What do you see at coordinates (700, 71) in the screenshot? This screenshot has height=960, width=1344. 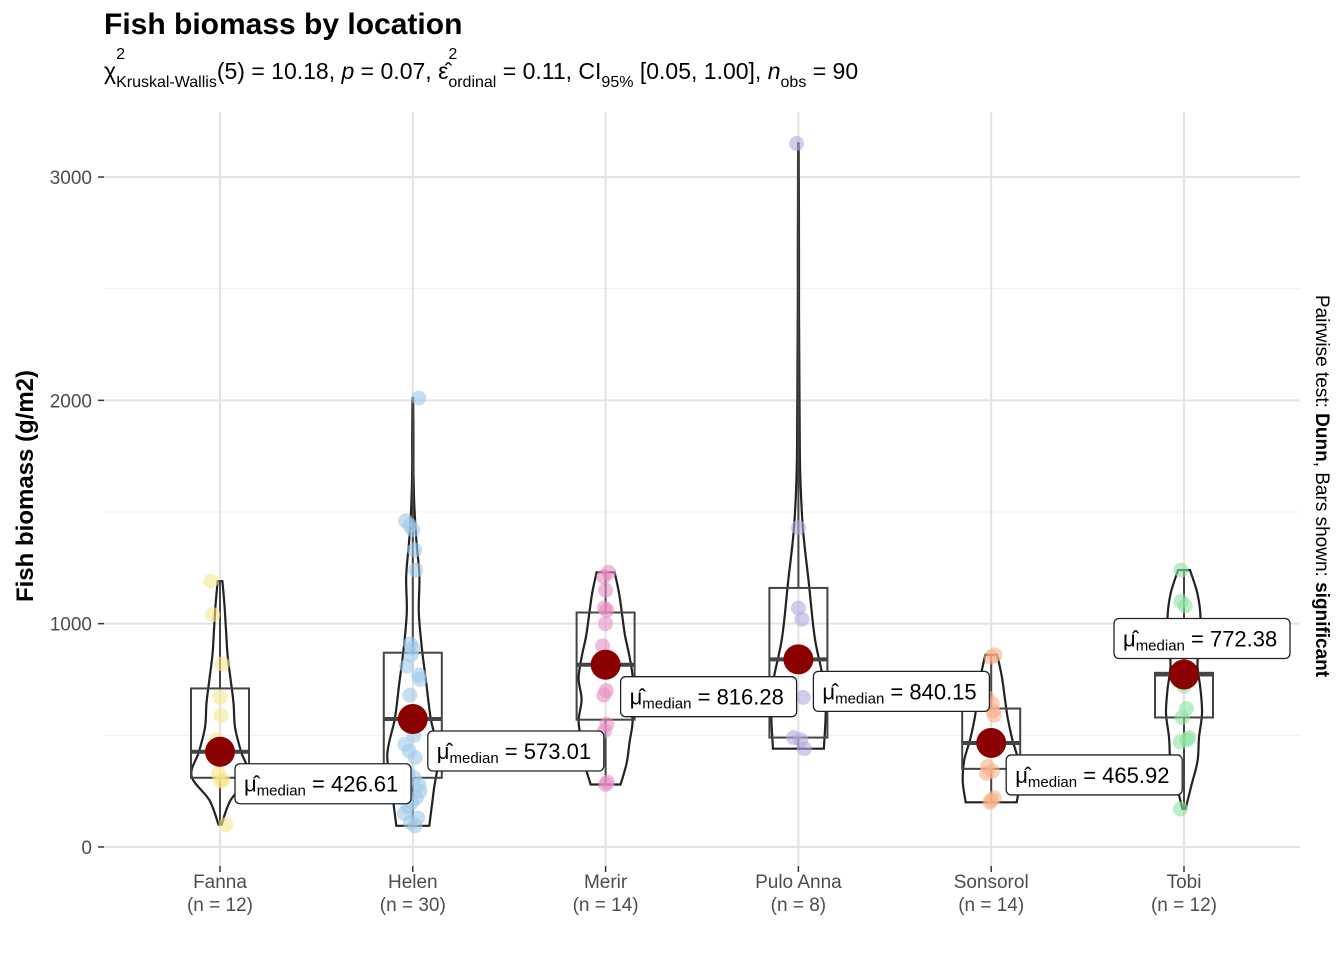 I see `subtitle-ci-value: [0.05, 1.00],` at bounding box center [700, 71].